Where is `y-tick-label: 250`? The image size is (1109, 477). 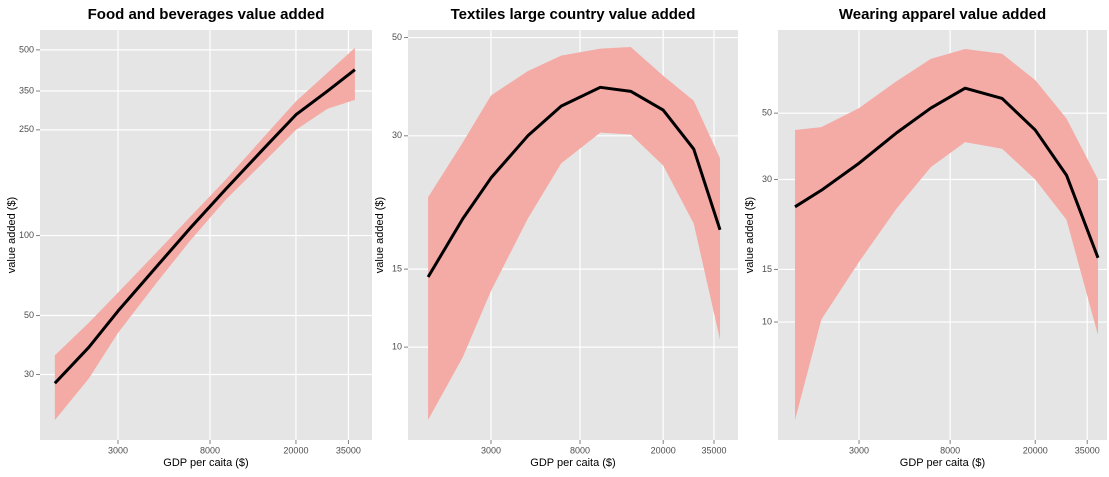
y-tick-label: 250 is located at coordinates (26, 129).